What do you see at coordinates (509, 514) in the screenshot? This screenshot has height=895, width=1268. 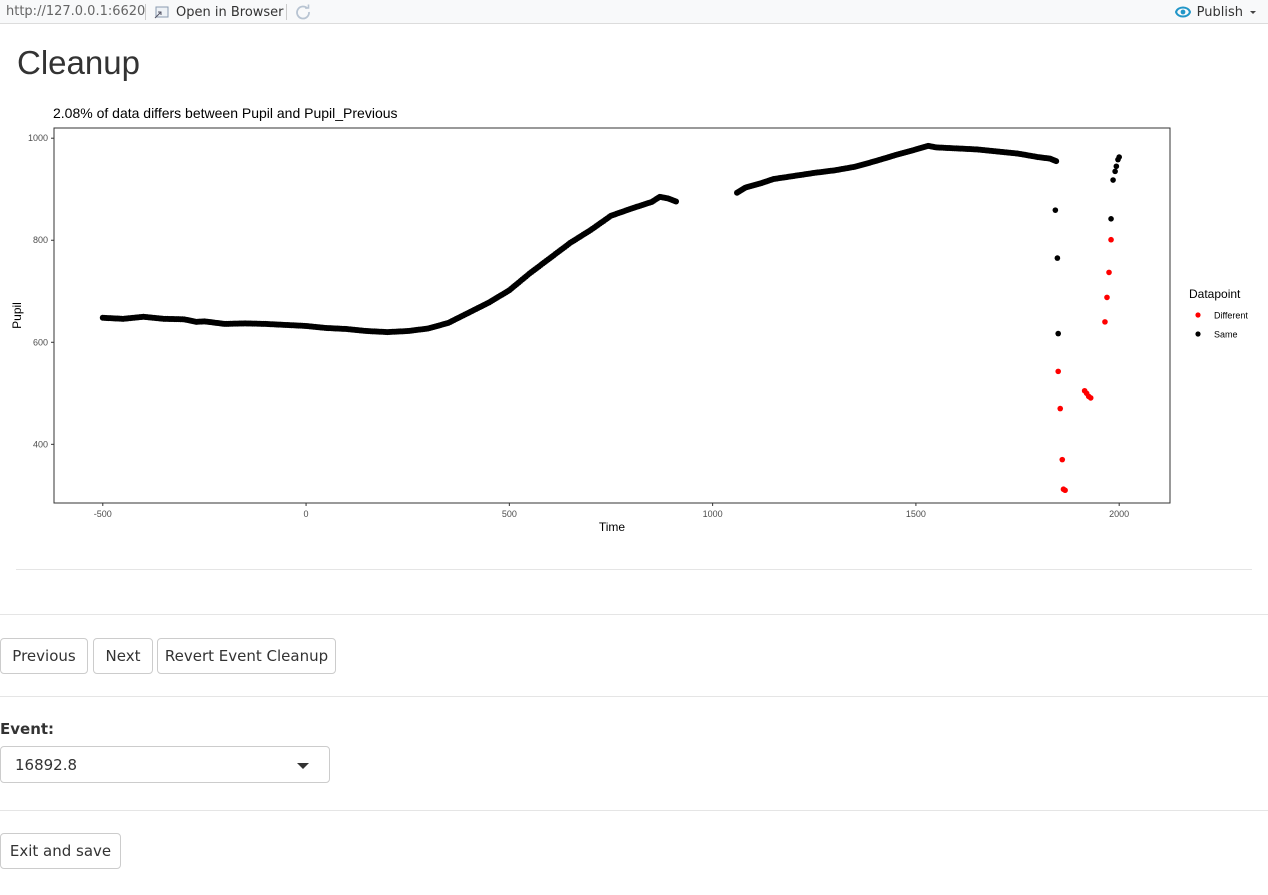 I see `x-tick-label: 500` at bounding box center [509, 514].